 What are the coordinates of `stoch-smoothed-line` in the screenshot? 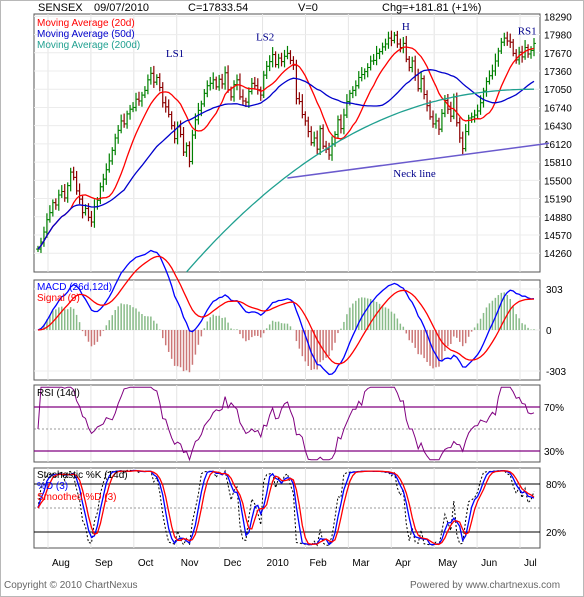 It's located at (286, 507).